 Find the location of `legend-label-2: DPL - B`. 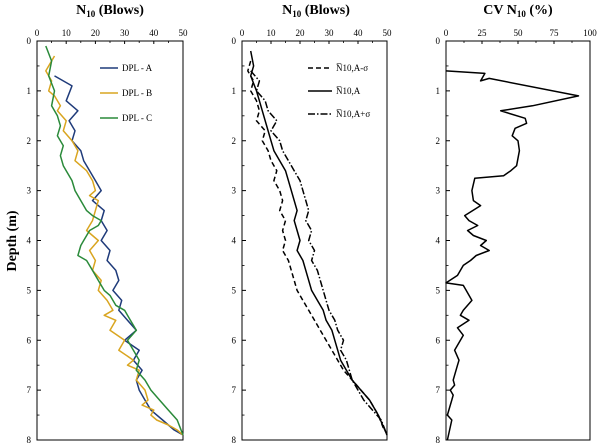

legend-label-2: DPL - B is located at coordinates (137, 93).